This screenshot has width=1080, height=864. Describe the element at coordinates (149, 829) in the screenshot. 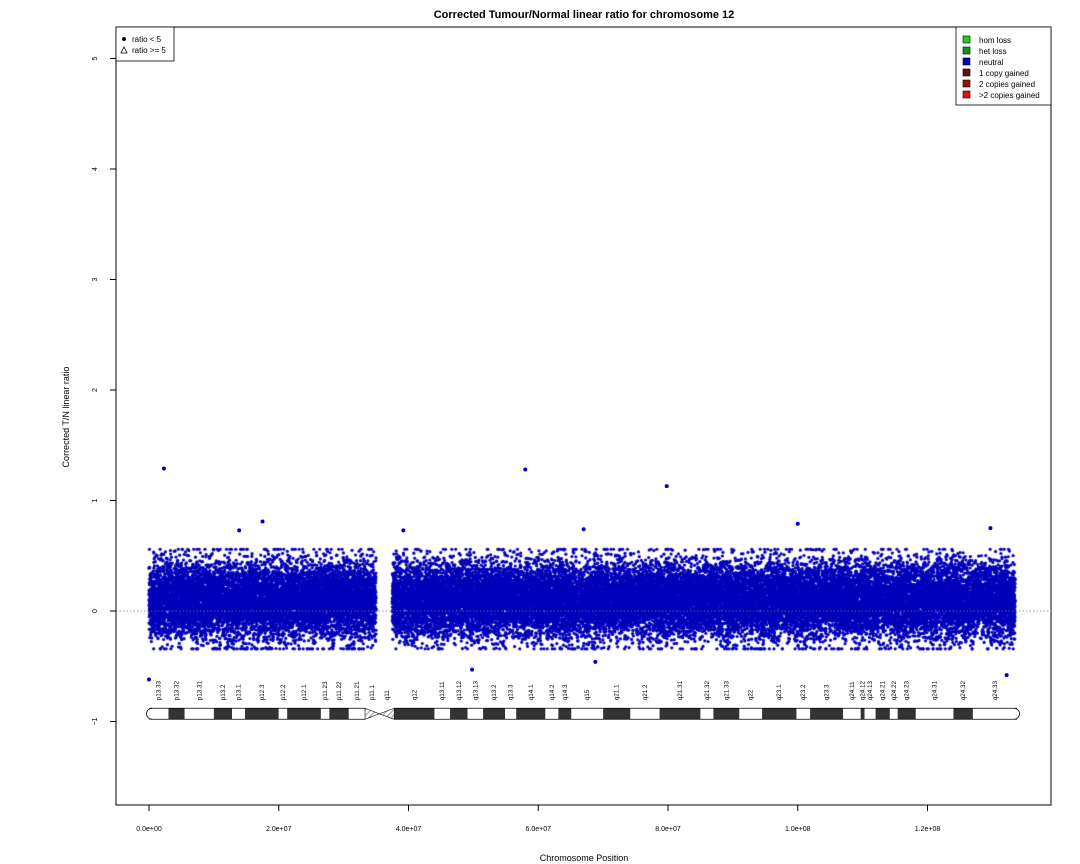

I see `x-tick-label: 0.0e+00` at that location.